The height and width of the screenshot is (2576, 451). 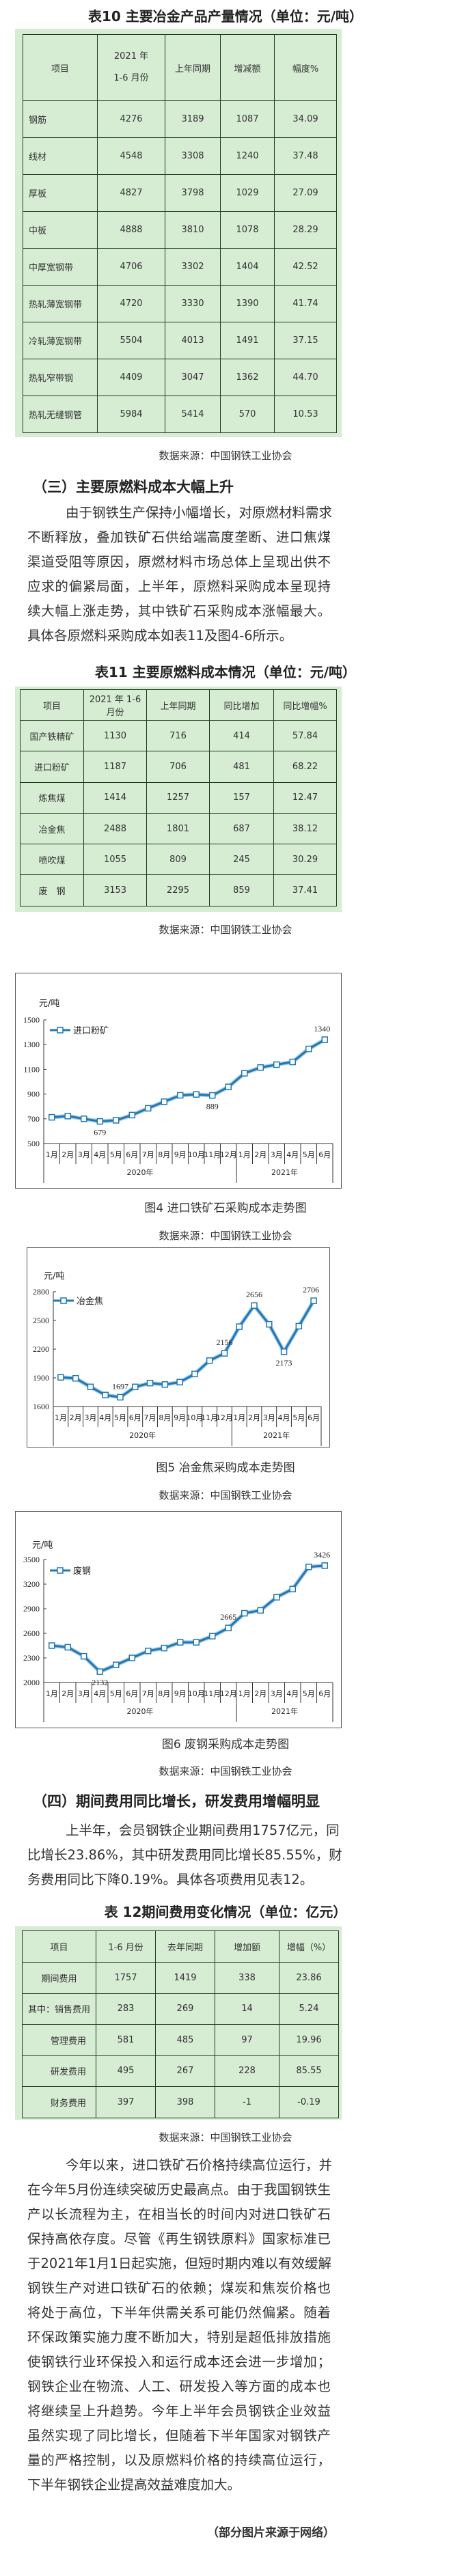 I want to click on row-label: 国产铁精矿, so click(x=52, y=736).